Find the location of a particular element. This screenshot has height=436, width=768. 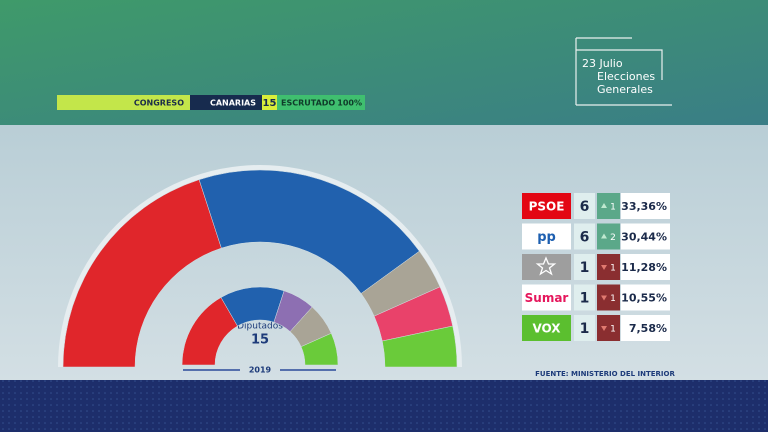

chamber-box is located at coordinates (123, 102).